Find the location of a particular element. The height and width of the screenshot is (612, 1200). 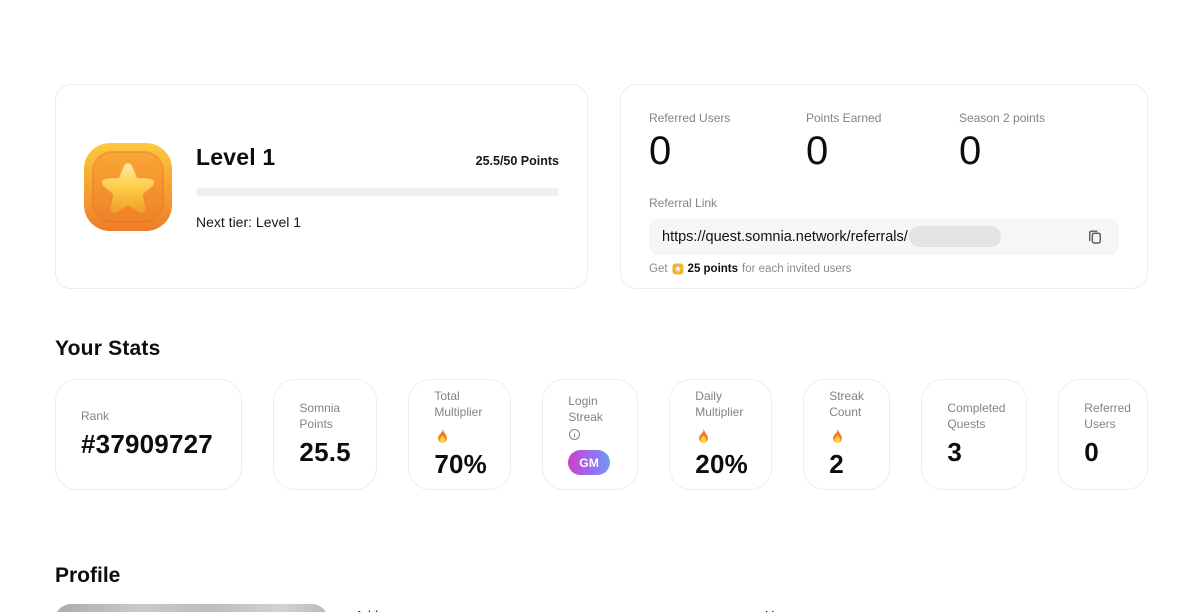

stat-card-somnia-points: Somnia Points 25.5 is located at coordinates (325, 434).